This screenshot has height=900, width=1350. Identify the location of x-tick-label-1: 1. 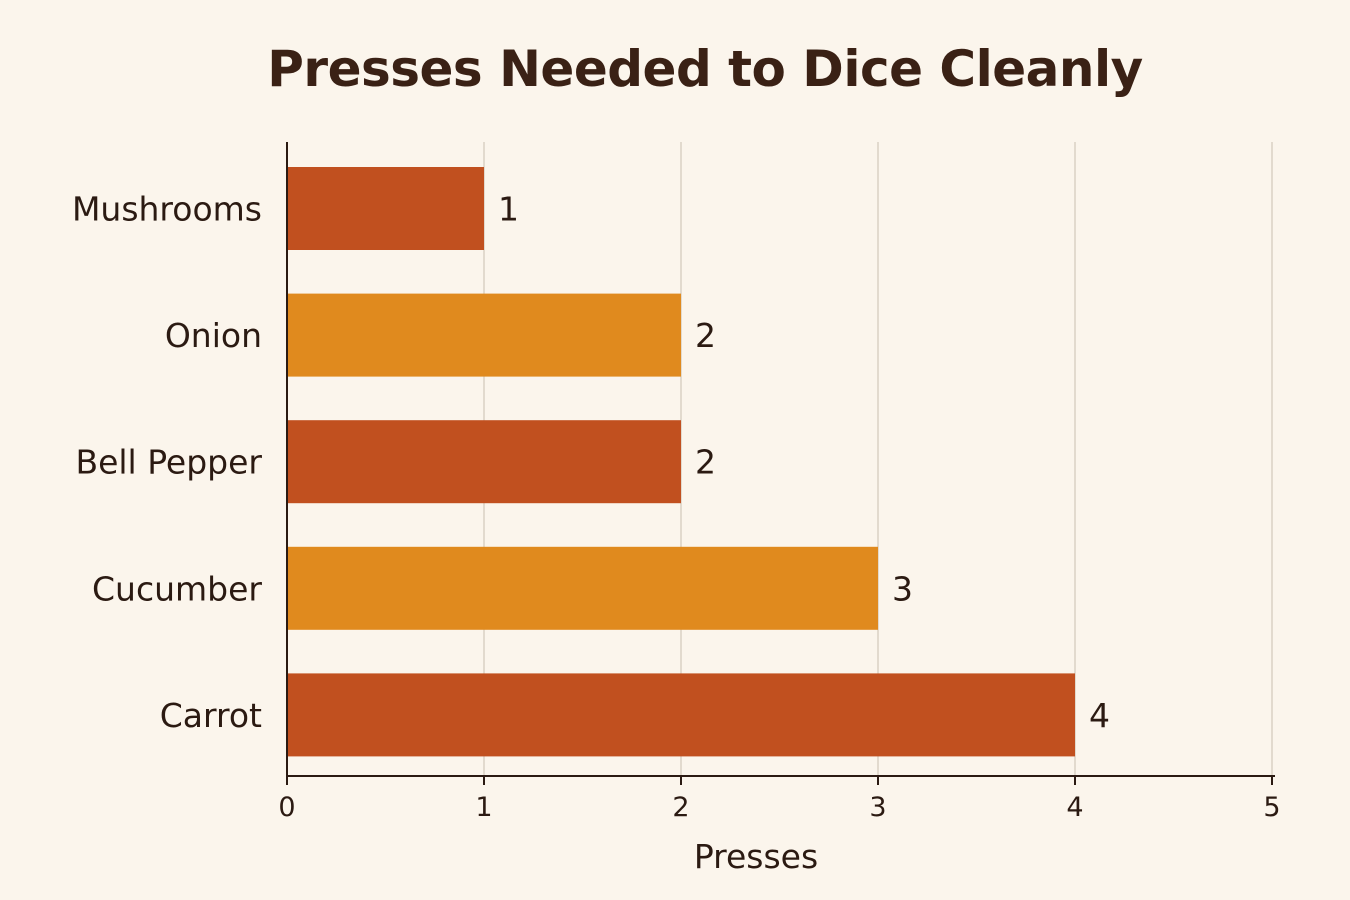
(483, 807).